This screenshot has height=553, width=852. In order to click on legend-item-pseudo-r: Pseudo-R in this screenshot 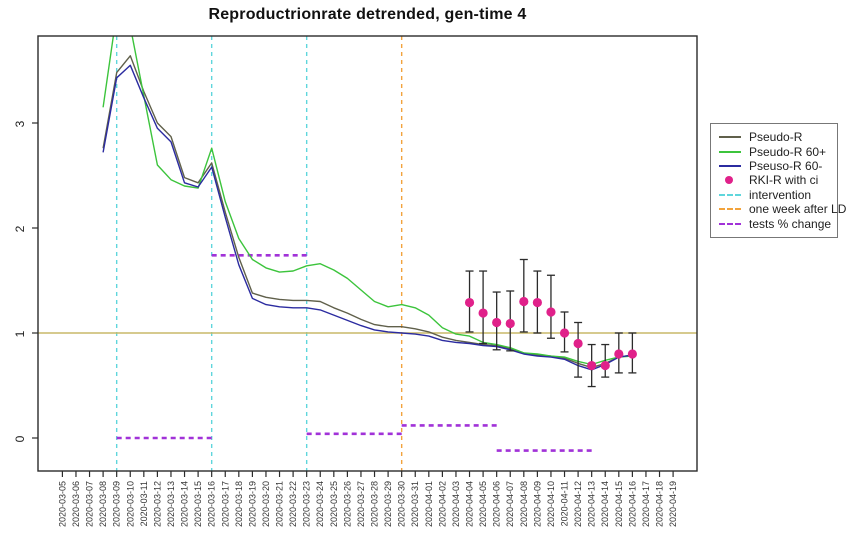, I will do `click(774, 137)`.